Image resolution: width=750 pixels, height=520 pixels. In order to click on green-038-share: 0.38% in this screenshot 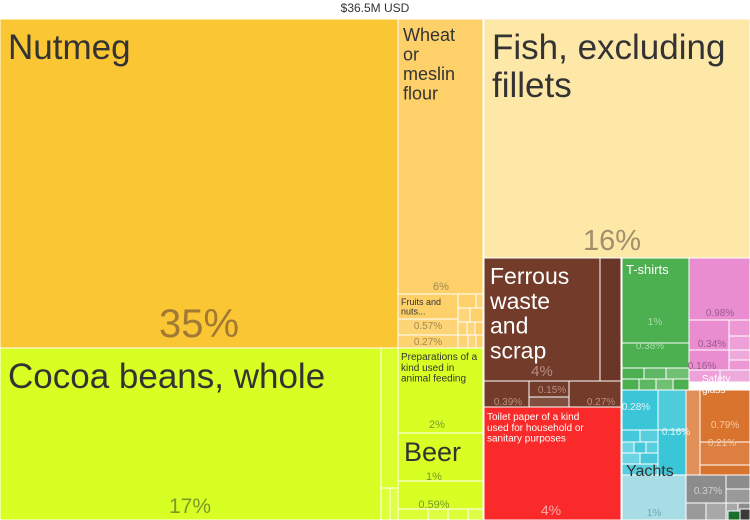, I will do `click(650, 346)`.